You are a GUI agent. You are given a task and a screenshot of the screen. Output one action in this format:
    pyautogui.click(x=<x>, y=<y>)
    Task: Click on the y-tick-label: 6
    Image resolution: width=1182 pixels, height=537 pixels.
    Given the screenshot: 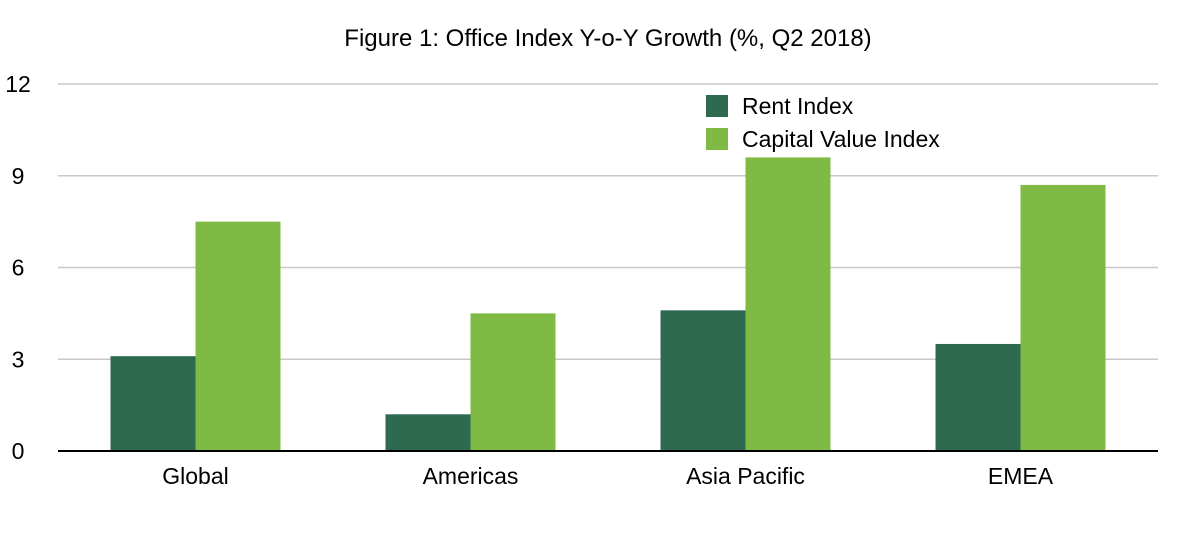 What is the action you would take?
    pyautogui.click(x=18, y=268)
    